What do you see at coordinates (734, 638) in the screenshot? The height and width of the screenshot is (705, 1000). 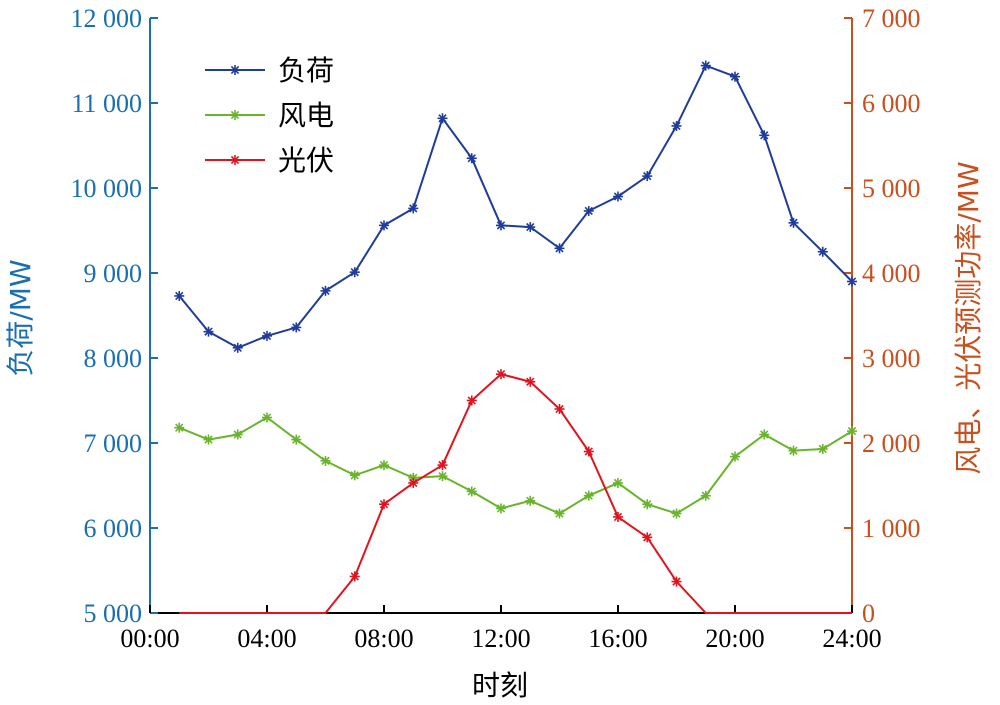 I see `x-tick-label: 20:00` at bounding box center [734, 638].